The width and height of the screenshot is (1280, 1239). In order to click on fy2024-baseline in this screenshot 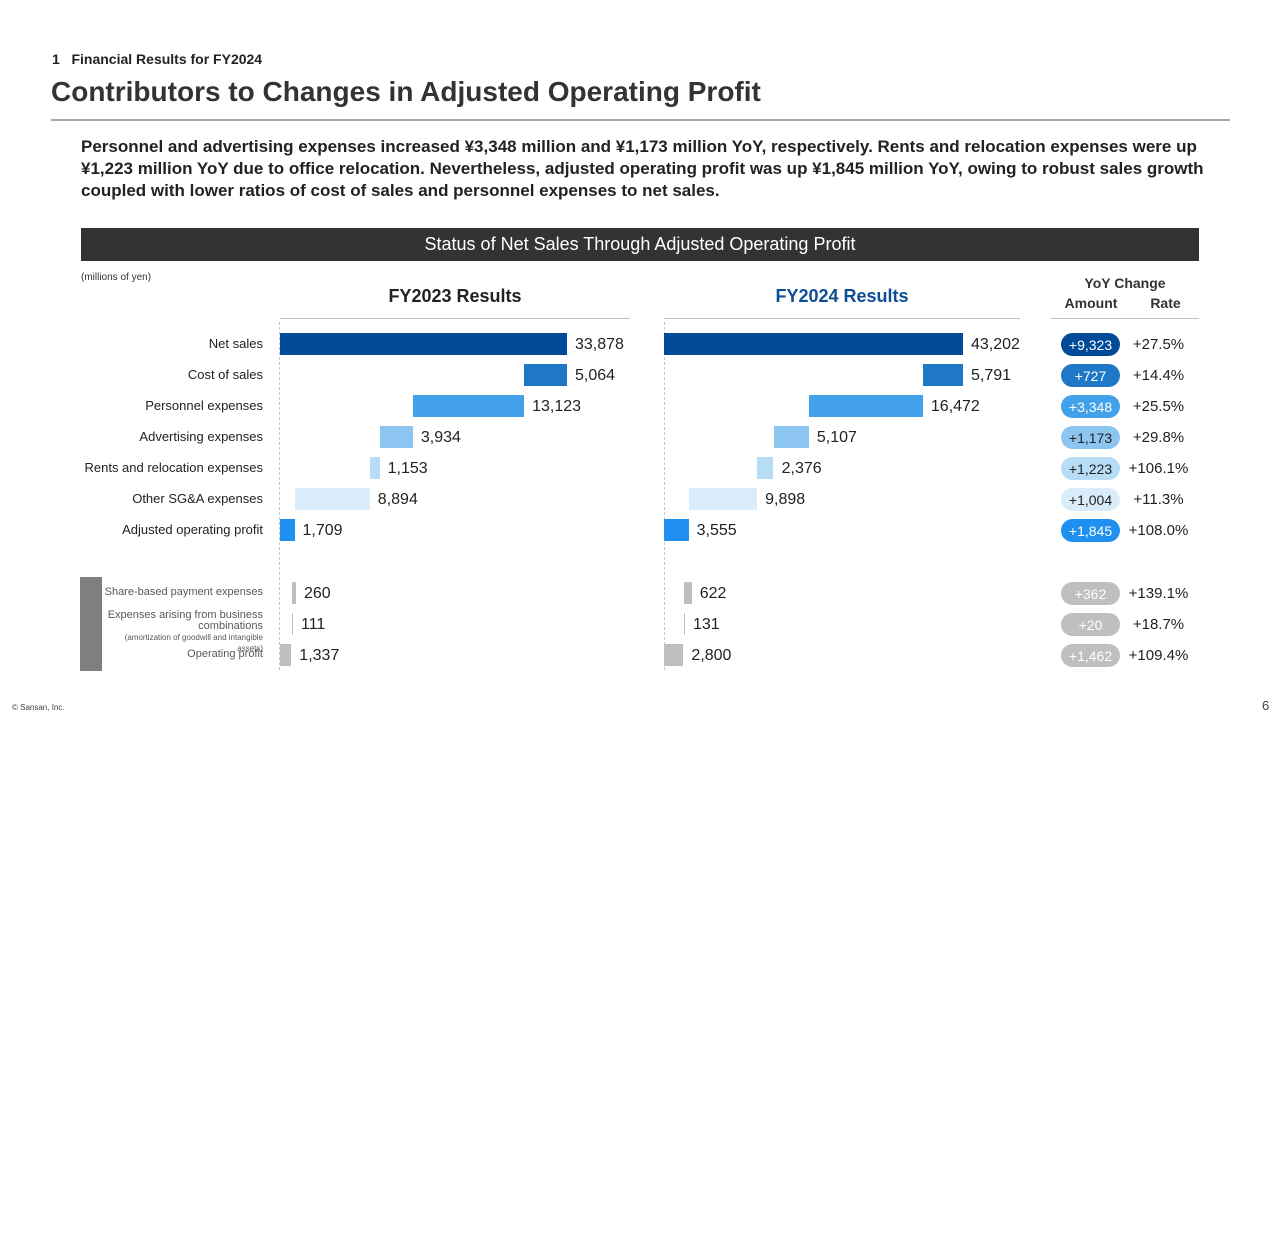, I will do `click(664, 496)`.